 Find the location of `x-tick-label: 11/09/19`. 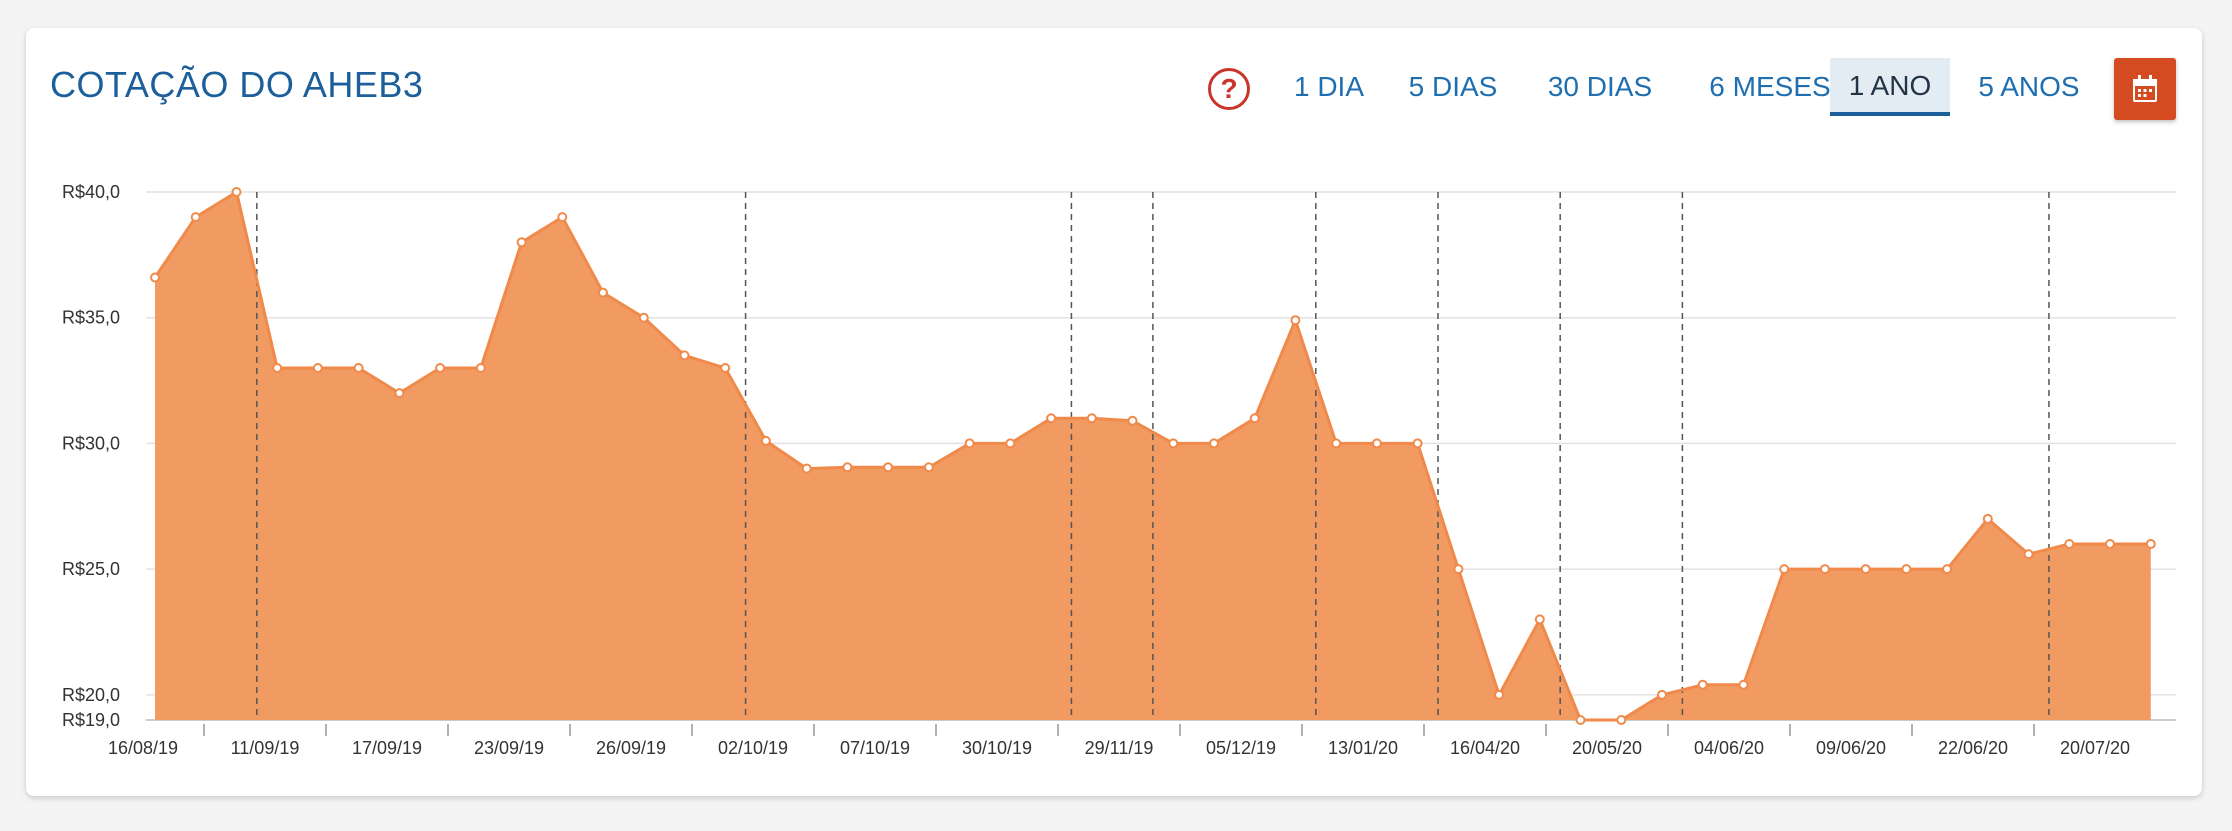

x-tick-label: 11/09/19 is located at coordinates (265, 748).